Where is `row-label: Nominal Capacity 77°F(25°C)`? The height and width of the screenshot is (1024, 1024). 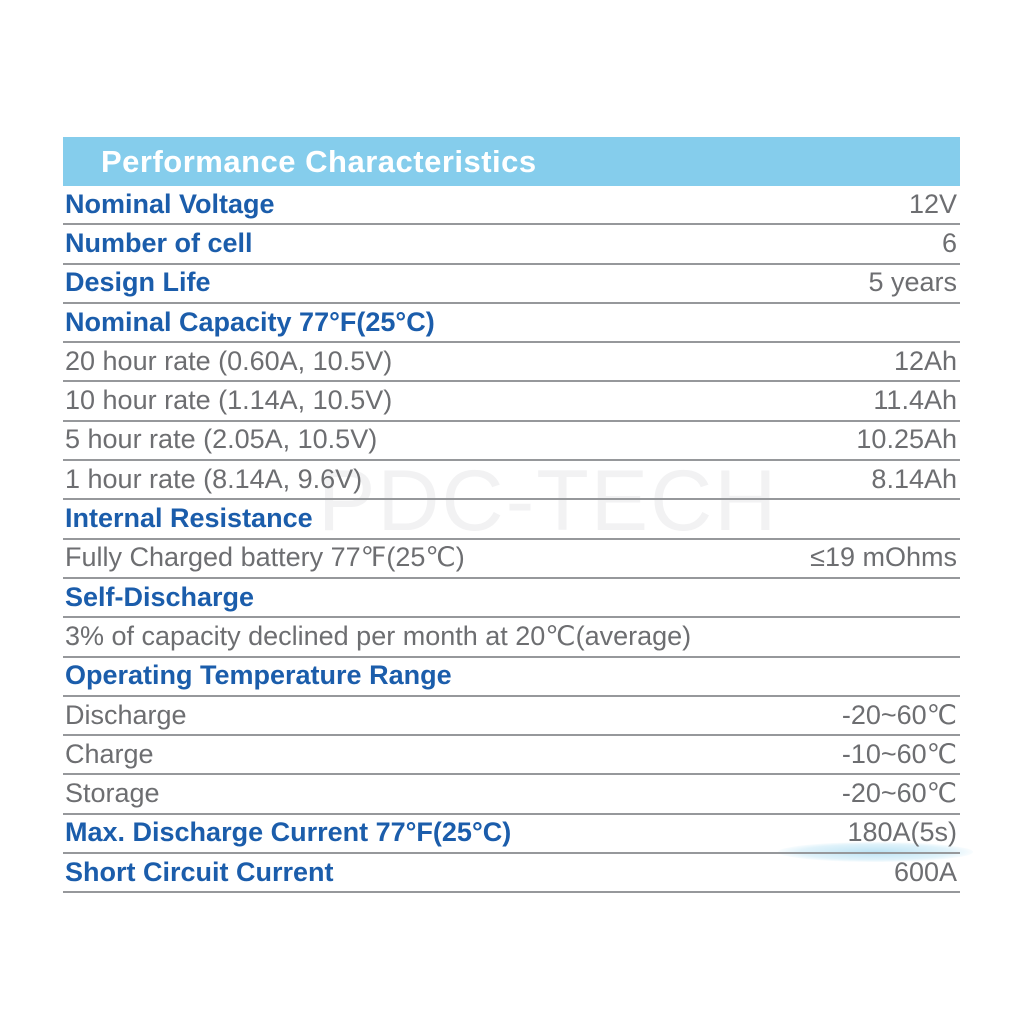
row-label: Nominal Capacity 77°F(25°C) is located at coordinates (250, 321).